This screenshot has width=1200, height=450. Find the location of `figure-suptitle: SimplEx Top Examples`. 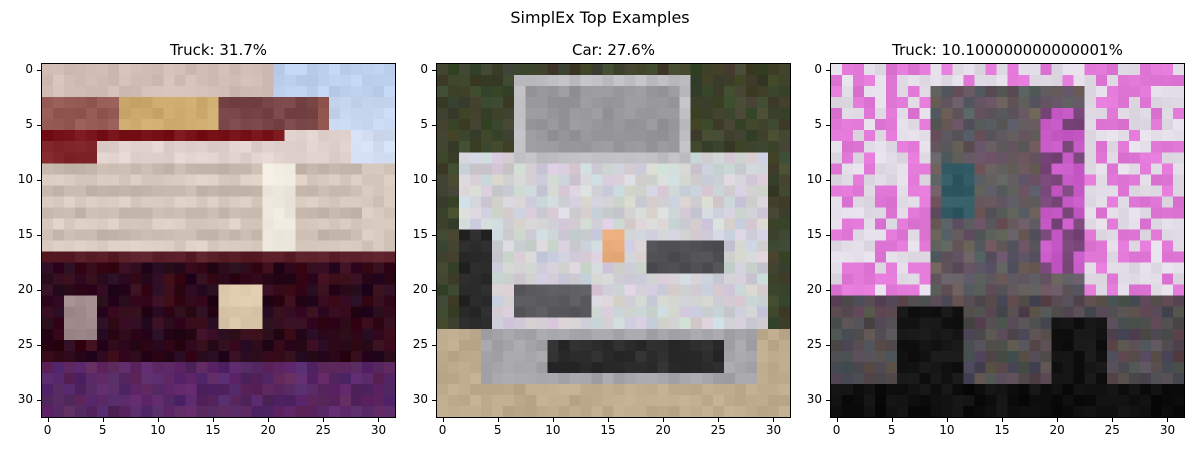

figure-suptitle: SimplEx Top Examples is located at coordinates (600, 17).